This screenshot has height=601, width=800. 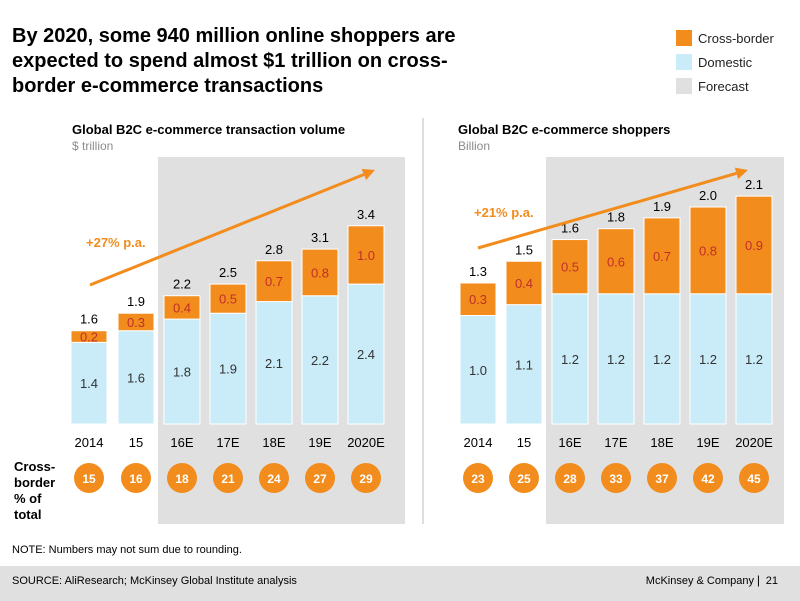 I want to click on legend-label: Domestic, so click(x=725, y=62).